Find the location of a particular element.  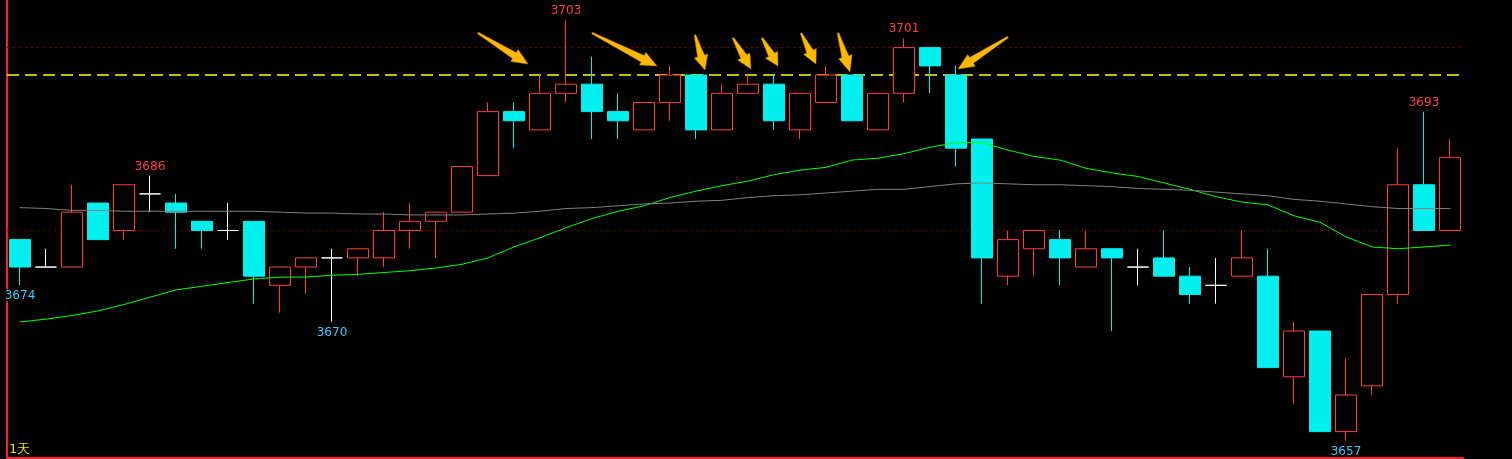

annotation: 3703 is located at coordinates (566, 10).